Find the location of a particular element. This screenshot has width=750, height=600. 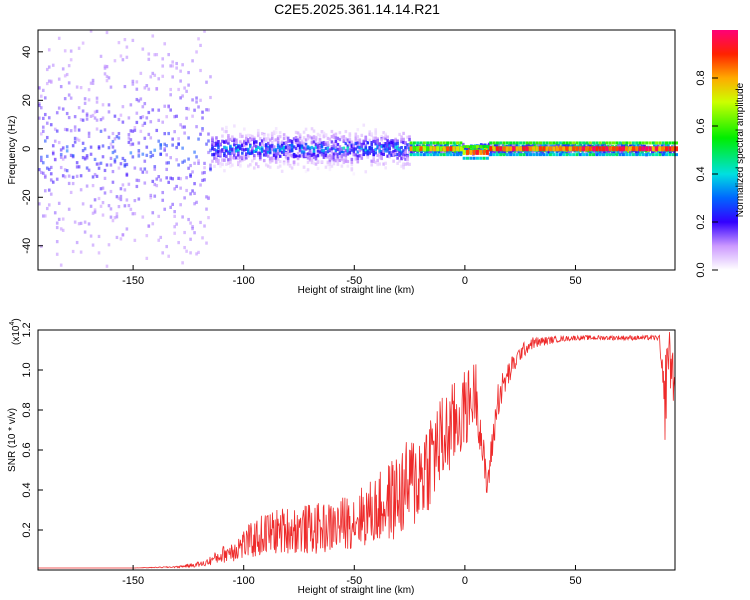

colorbar-tick-label: 0.6 is located at coordinates (701, 125).